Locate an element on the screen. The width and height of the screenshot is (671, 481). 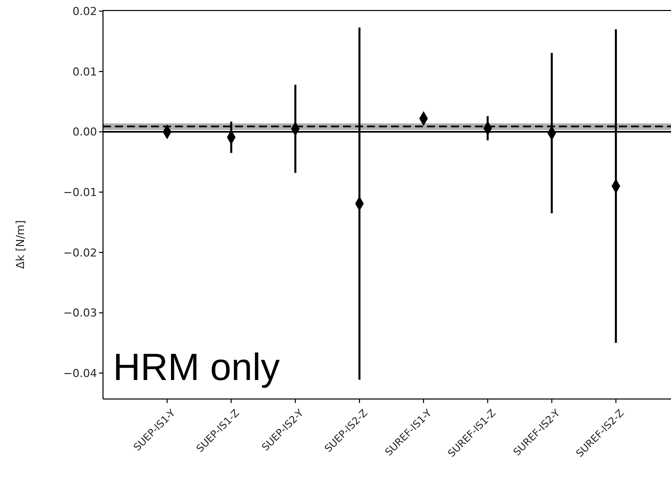
y-tick-label: −0.04 is located at coordinates (80, 373).